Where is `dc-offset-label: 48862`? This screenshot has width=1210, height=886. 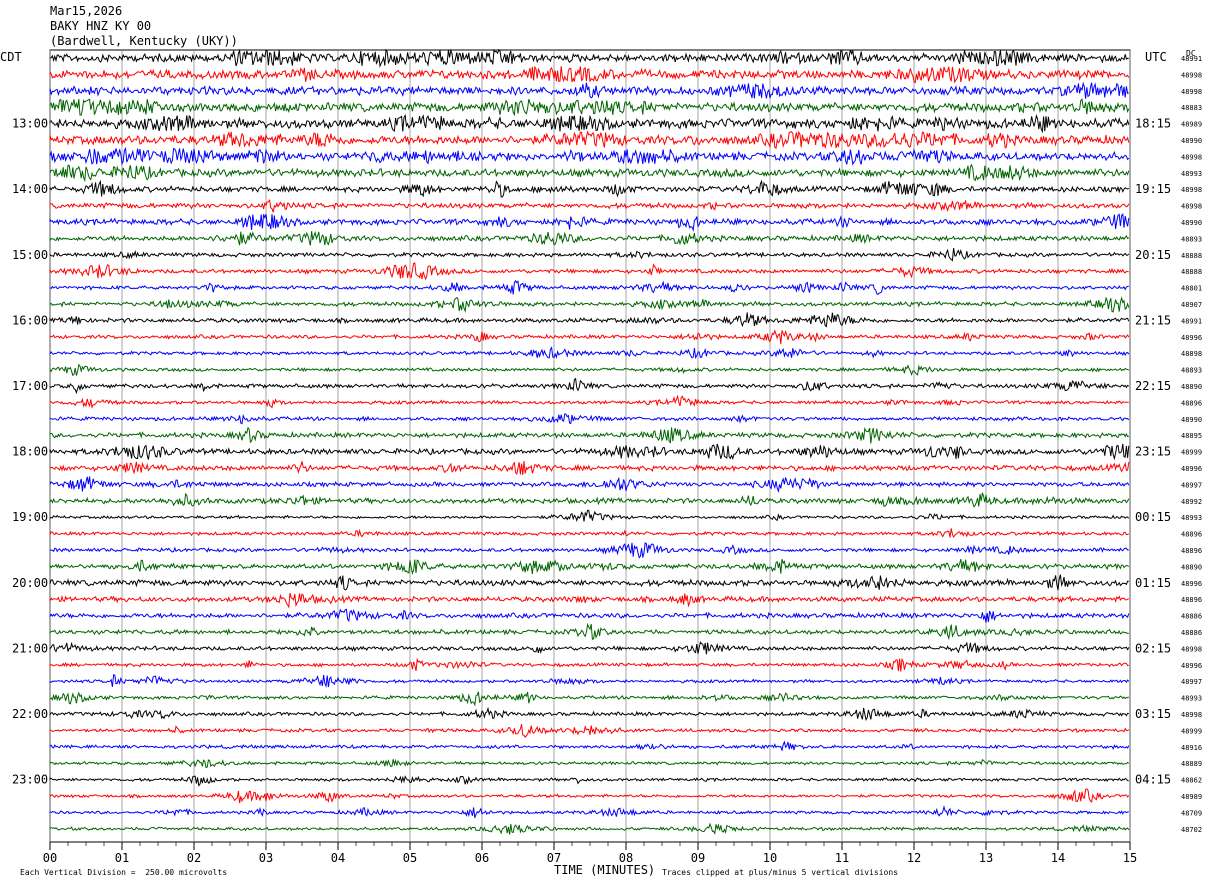 dc-offset-label: 48862 is located at coordinates (1191, 781).